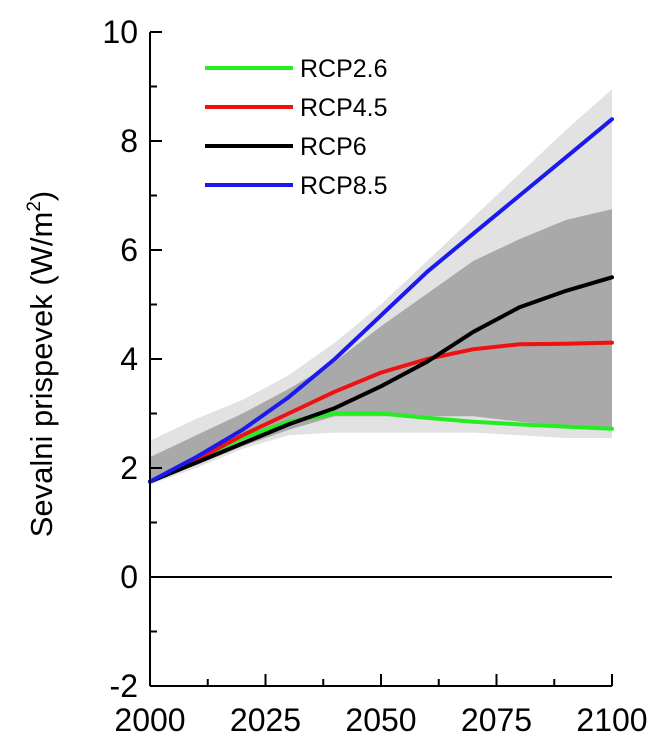  Describe the element at coordinates (129, 141) in the screenshot. I see `y-tick-label: 8` at that location.